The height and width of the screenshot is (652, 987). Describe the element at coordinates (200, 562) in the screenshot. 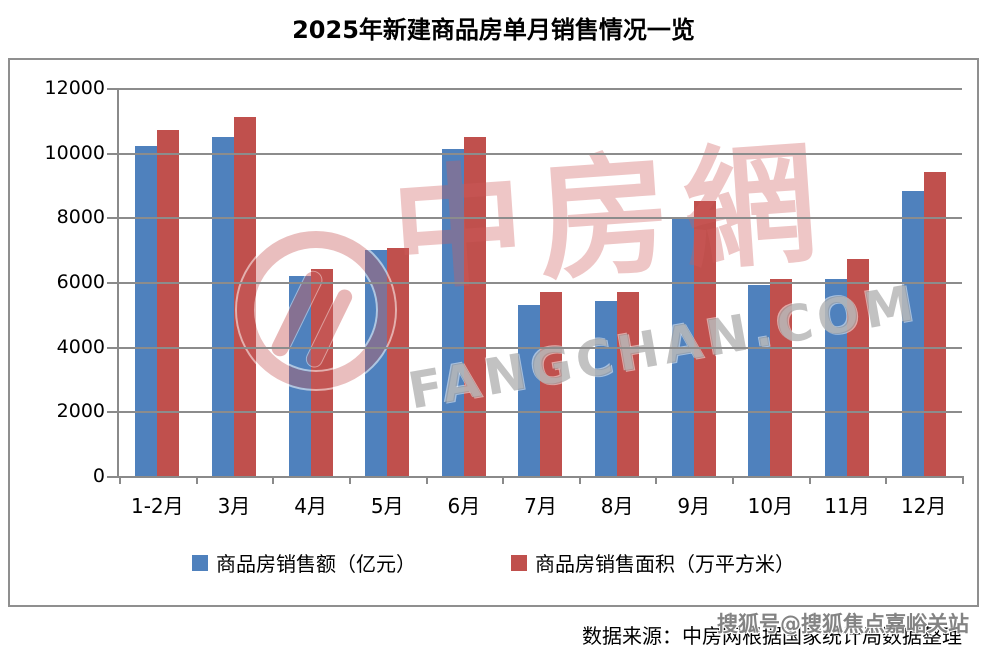

I see `legend-swatch-blue-icon` at that location.